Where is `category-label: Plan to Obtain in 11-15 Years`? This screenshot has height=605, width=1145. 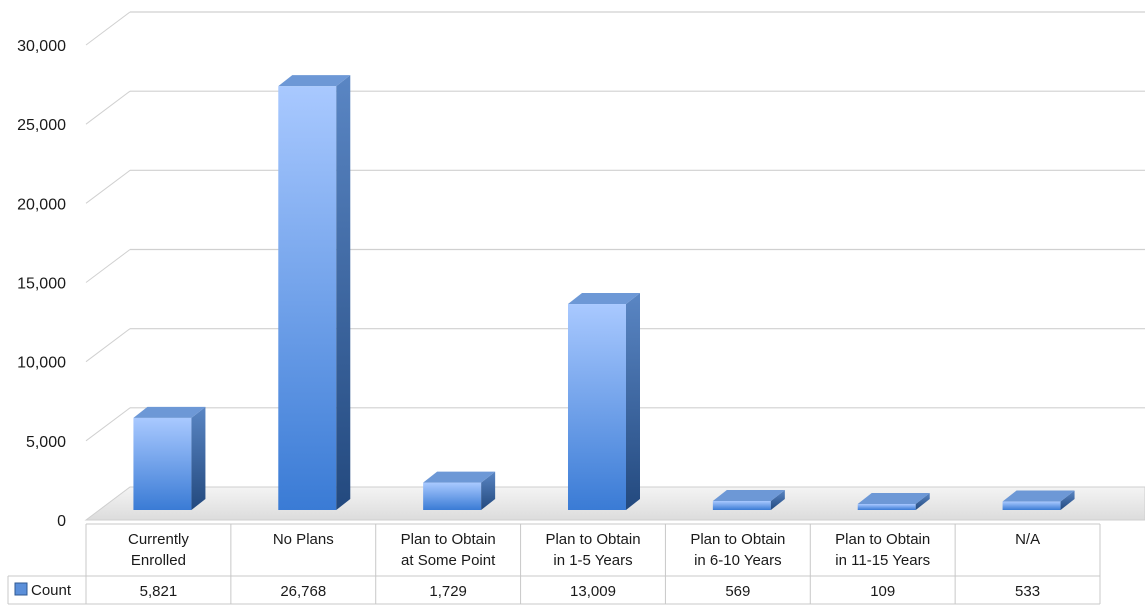 category-label: Plan to Obtain in 11-15 Years is located at coordinates (882, 550).